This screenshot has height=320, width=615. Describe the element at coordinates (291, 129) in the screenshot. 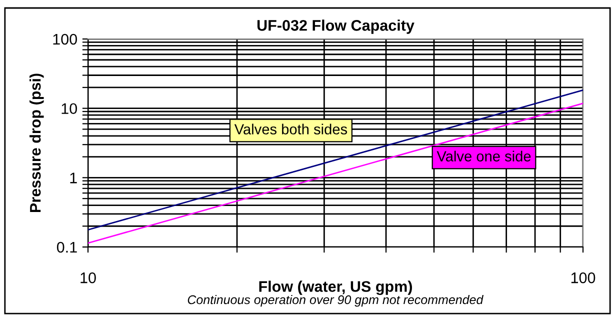

I see `series-label: Valves both sides` at that location.